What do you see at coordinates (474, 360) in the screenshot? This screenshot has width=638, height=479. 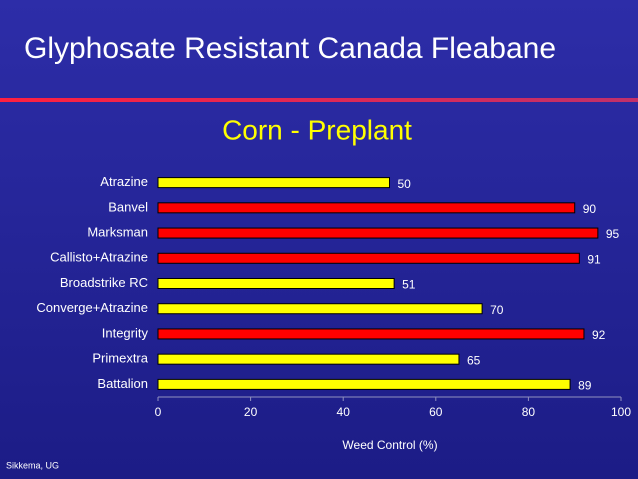 I see `value-label: 65` at bounding box center [474, 360].